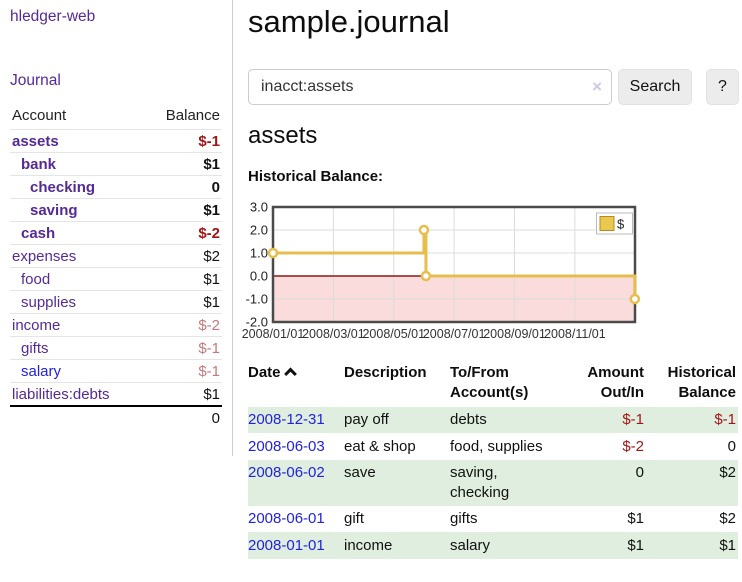 The image size is (742, 582). Describe the element at coordinates (727, 519) in the screenshot. I see `transaction-balance: $2` at that location.